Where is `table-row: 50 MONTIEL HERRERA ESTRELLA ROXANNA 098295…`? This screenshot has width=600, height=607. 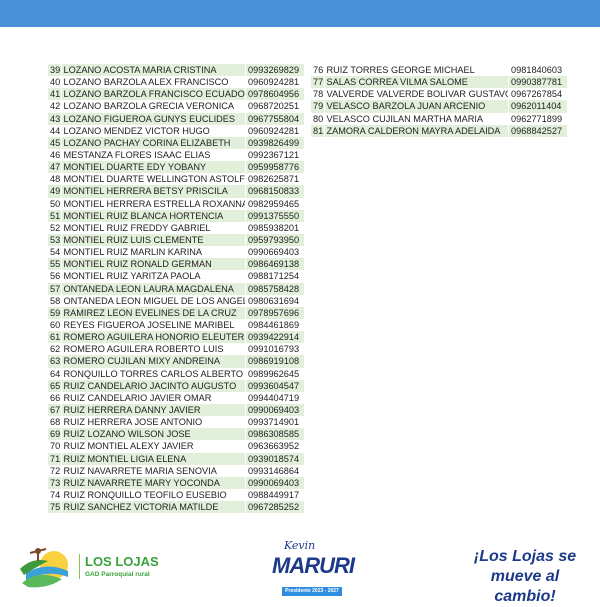
table-row: 50 MONTIEL HERRERA ESTRELLA ROXANNA 098295… is located at coordinates (176, 203).